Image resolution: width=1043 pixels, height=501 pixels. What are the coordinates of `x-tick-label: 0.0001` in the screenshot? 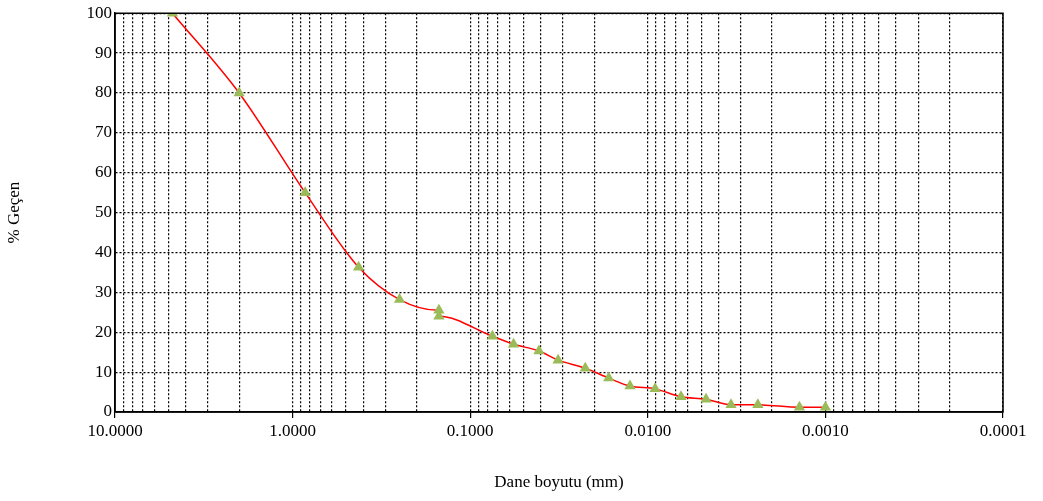 It's located at (1003, 430).